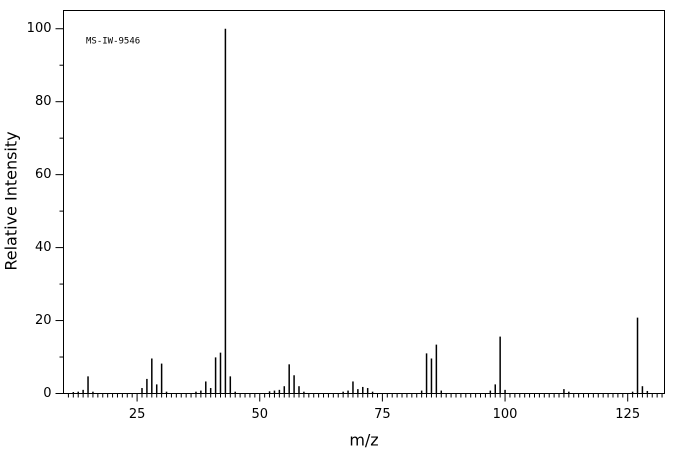  What do you see at coordinates (113, 42) in the screenshot?
I see `annotation: MS-IW-9546` at bounding box center [113, 42].